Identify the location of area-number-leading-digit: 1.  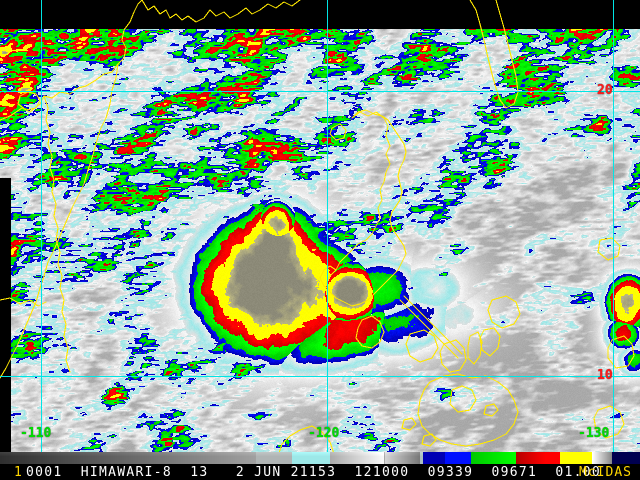
(18, 472).